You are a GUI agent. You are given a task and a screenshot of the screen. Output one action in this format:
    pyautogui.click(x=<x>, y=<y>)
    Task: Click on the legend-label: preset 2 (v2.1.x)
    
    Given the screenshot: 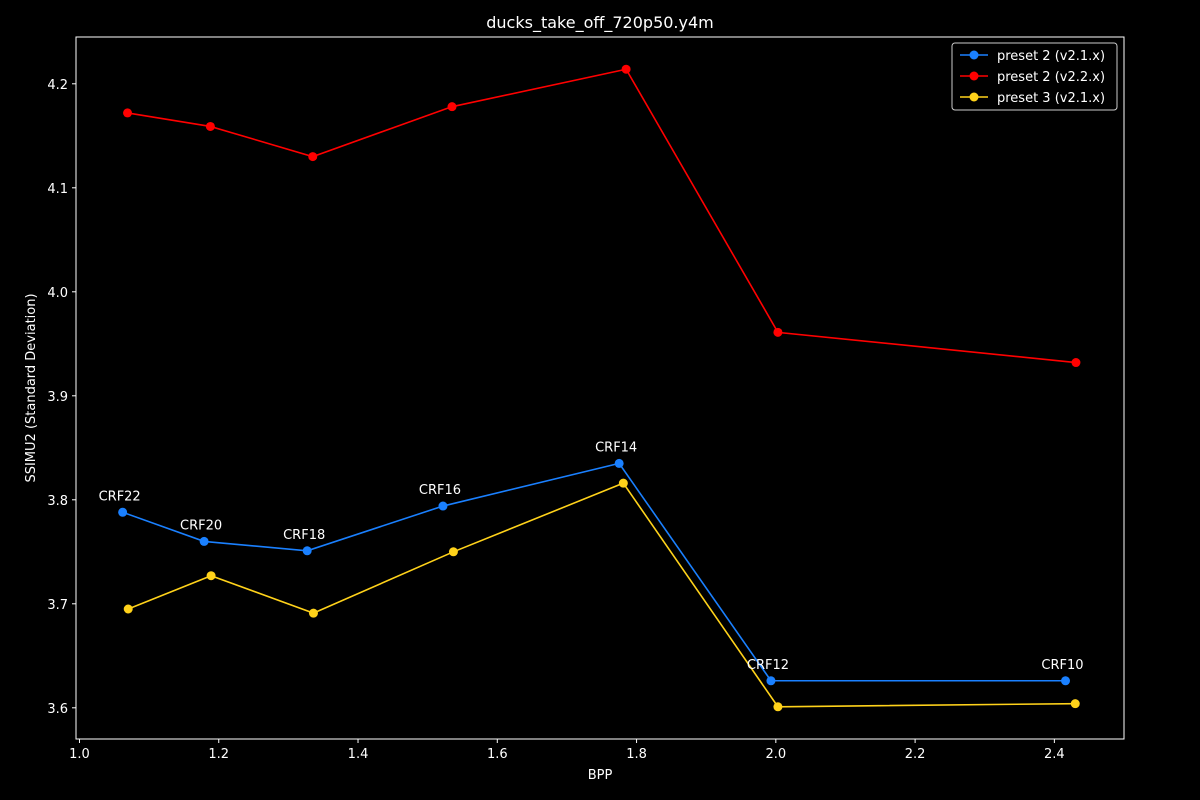 What is the action you would take?
    pyautogui.click(x=1051, y=56)
    